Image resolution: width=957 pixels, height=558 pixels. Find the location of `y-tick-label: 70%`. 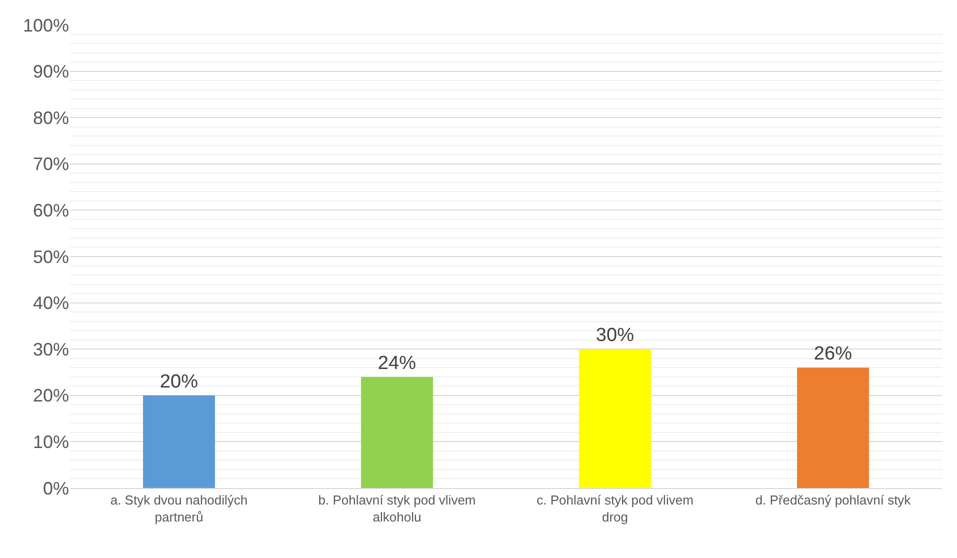

y-tick-label: 70% is located at coordinates (50, 164).